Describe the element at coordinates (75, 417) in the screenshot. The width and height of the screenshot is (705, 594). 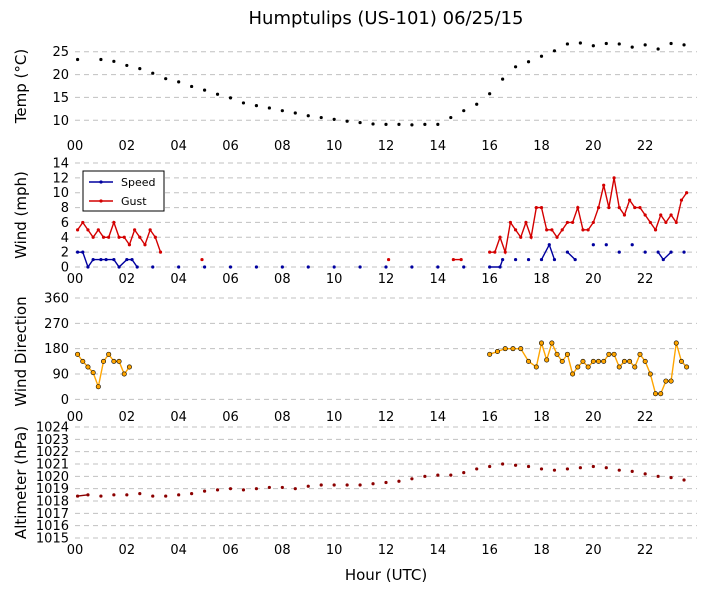
I see `direction-x-tick-label: 00` at that location.